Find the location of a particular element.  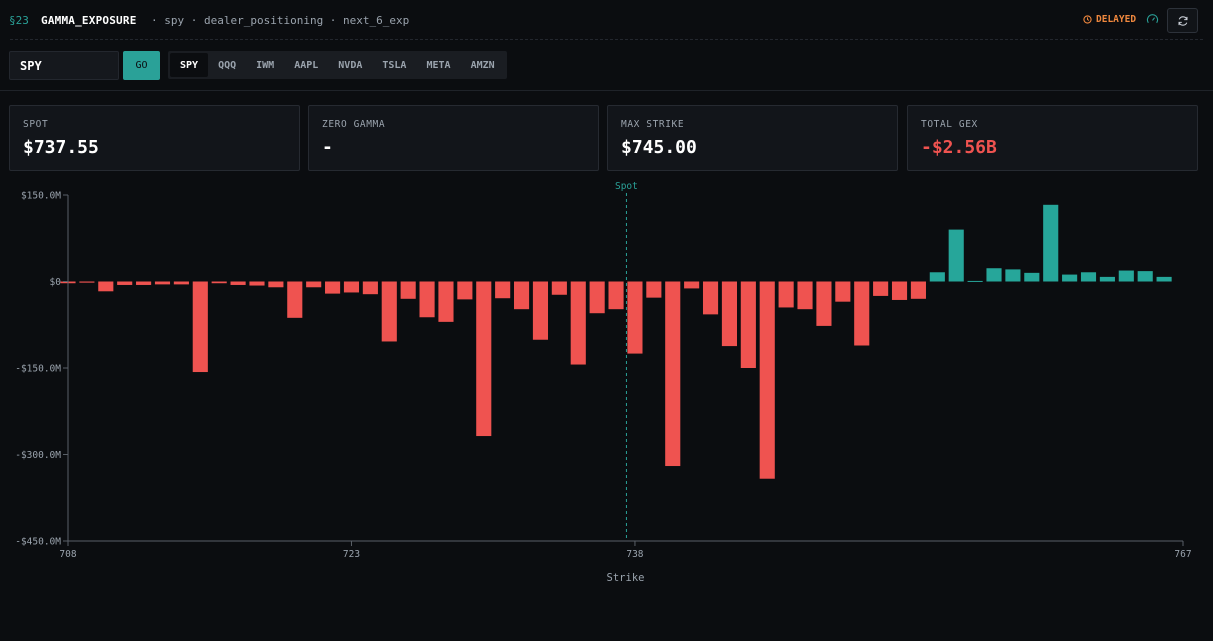

y-tick-label: -$150.0M is located at coordinates (38, 369).